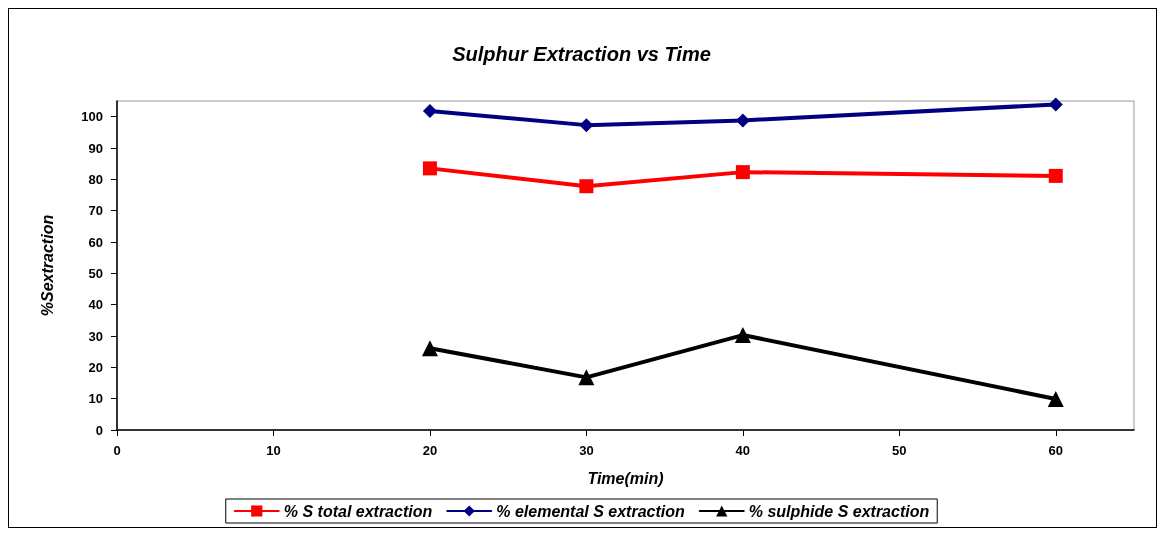 The height and width of the screenshot is (536, 1163). Describe the element at coordinates (430, 450) in the screenshot. I see `x-tick-label: 20` at that location.